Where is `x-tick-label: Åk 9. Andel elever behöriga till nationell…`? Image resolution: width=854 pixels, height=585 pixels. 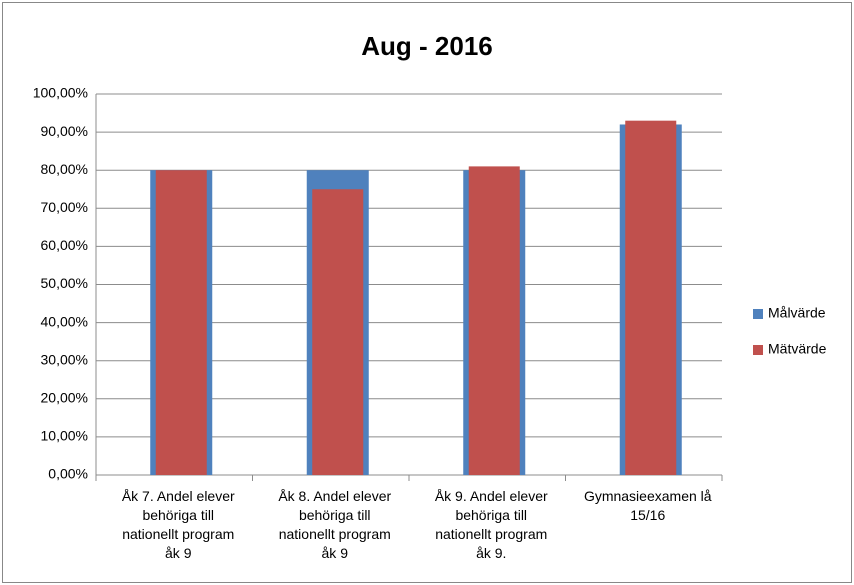 x-tick-label: Åk 9. Andel elever behöriga till nationell… is located at coordinates (491, 524).